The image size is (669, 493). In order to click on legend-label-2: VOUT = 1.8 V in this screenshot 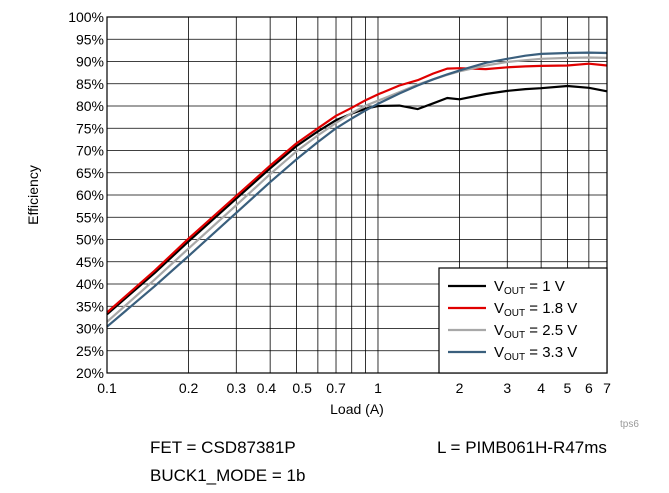, I will do `click(535, 309)`.